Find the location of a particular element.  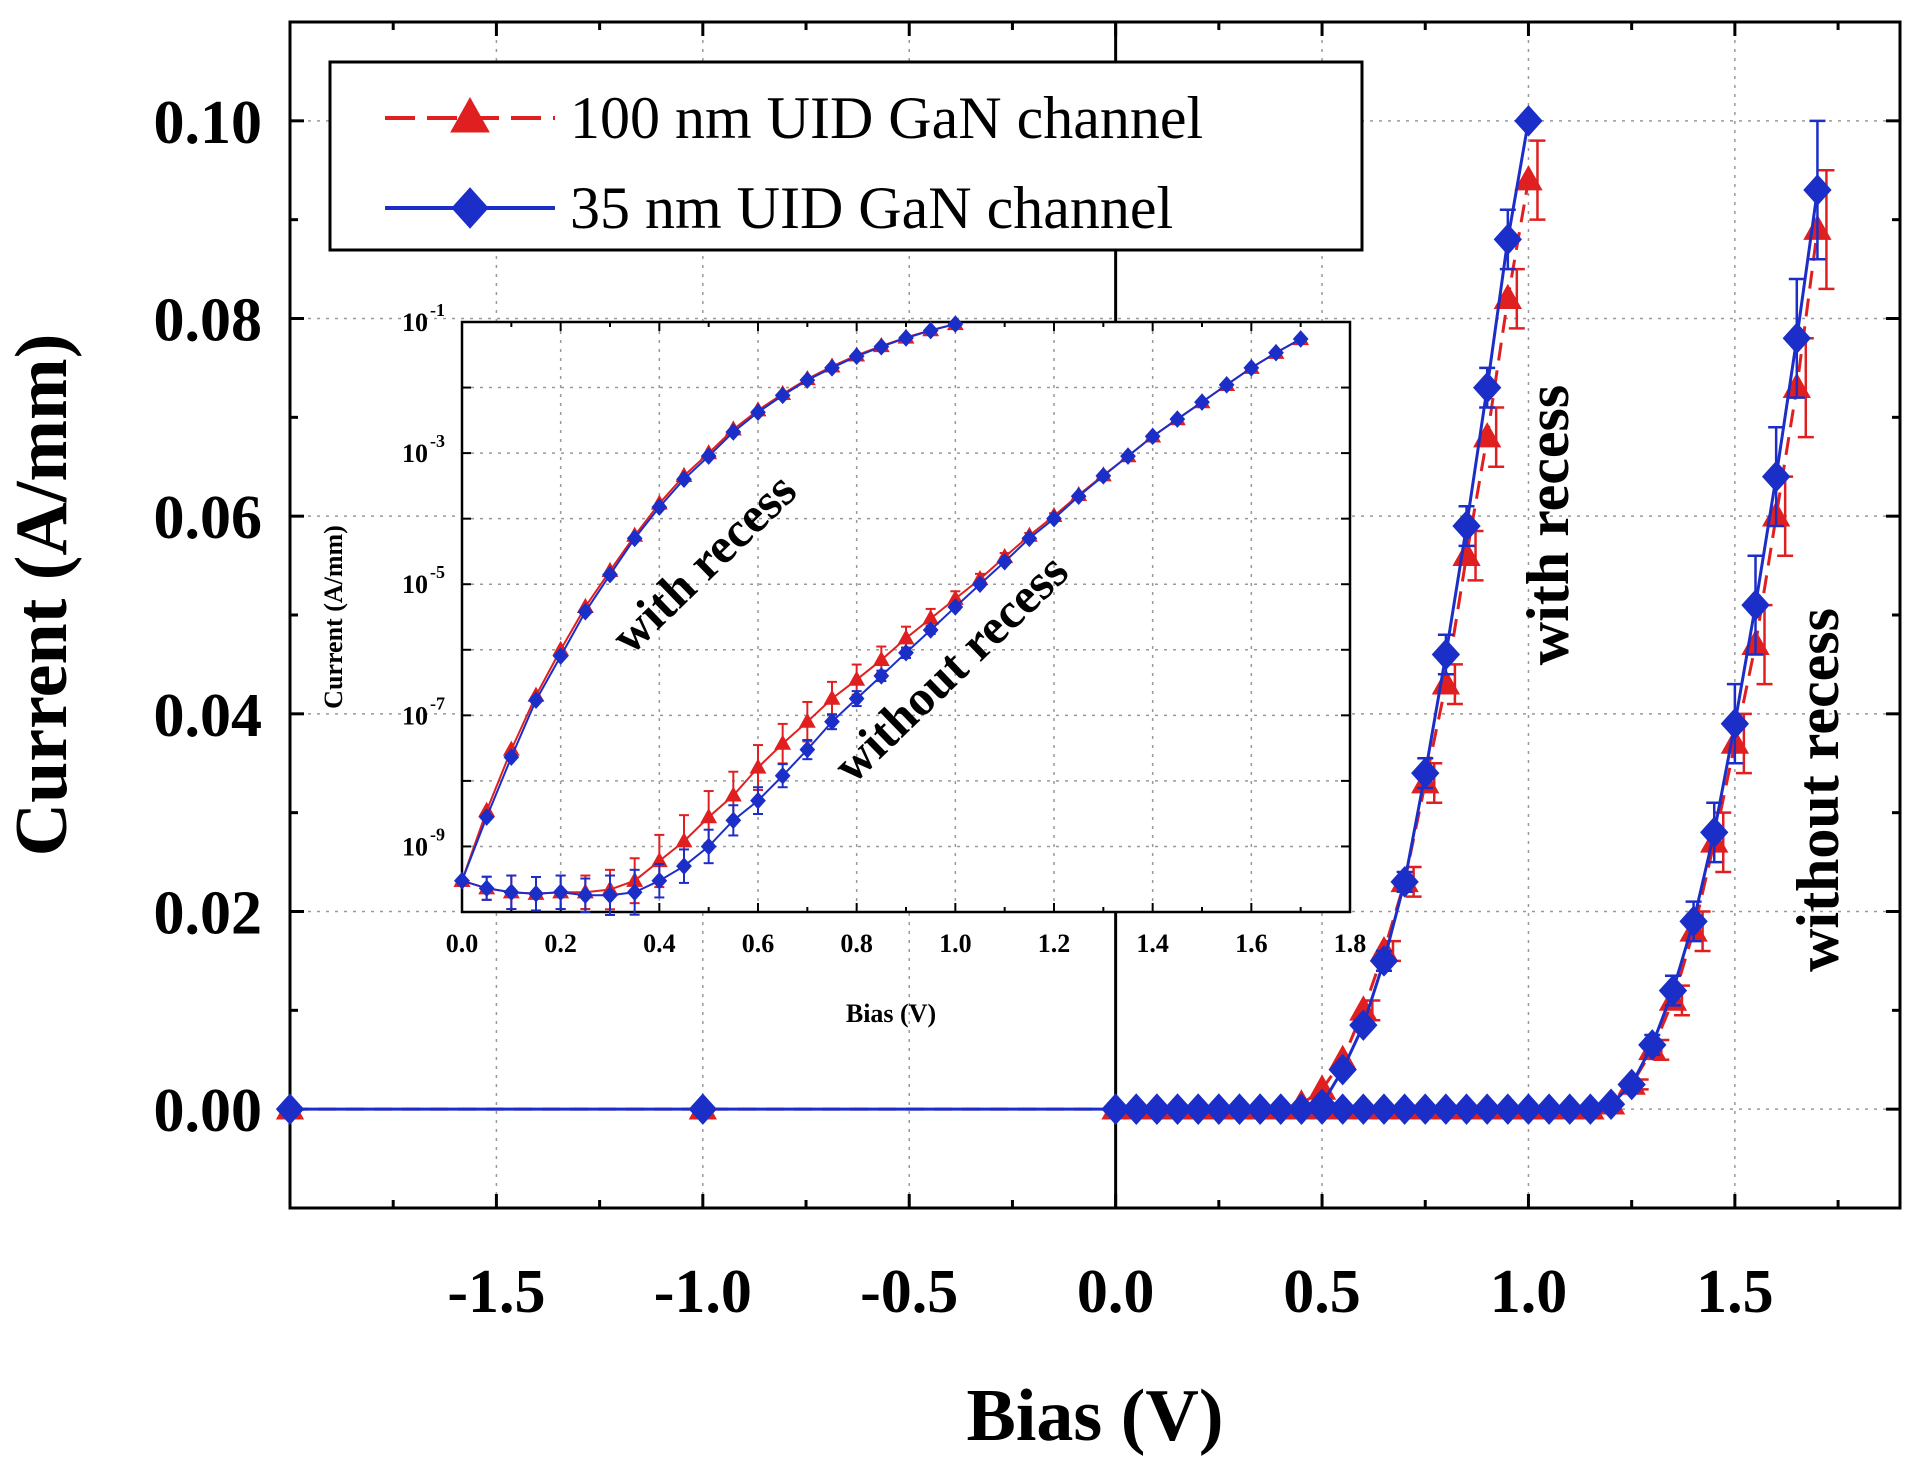

x-tick-label: 1.4 is located at coordinates (1152, 943).